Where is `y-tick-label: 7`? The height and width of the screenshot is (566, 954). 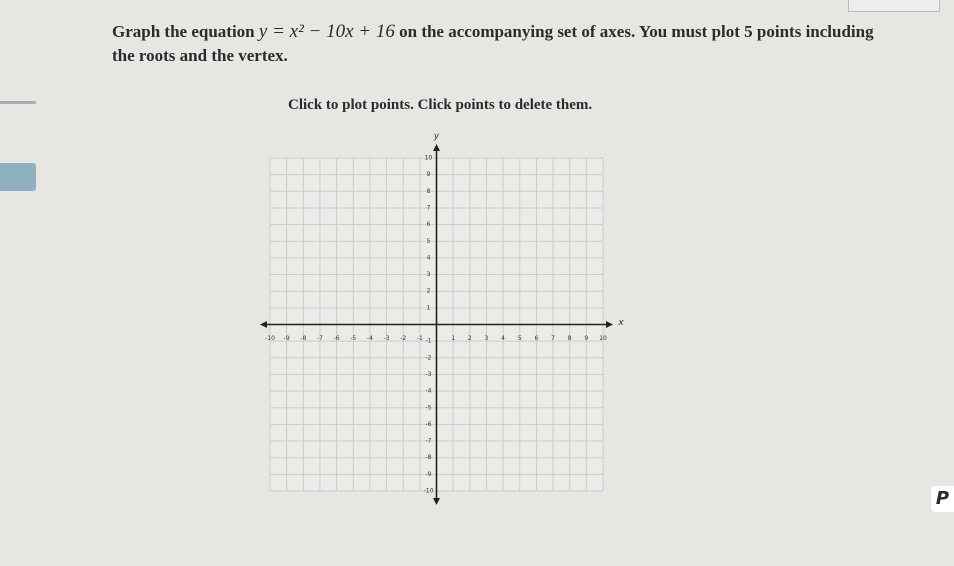
y-tick-label: 7 is located at coordinates (429, 207).